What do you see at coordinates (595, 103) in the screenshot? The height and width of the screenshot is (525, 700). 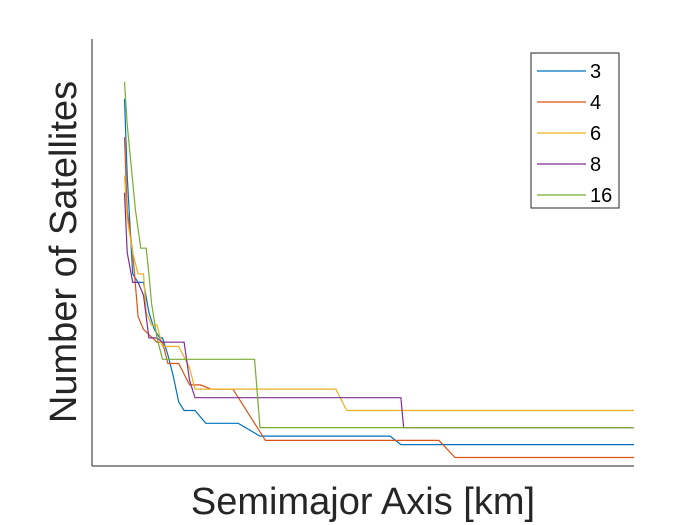 I see `legend-label-4: 4` at bounding box center [595, 103].